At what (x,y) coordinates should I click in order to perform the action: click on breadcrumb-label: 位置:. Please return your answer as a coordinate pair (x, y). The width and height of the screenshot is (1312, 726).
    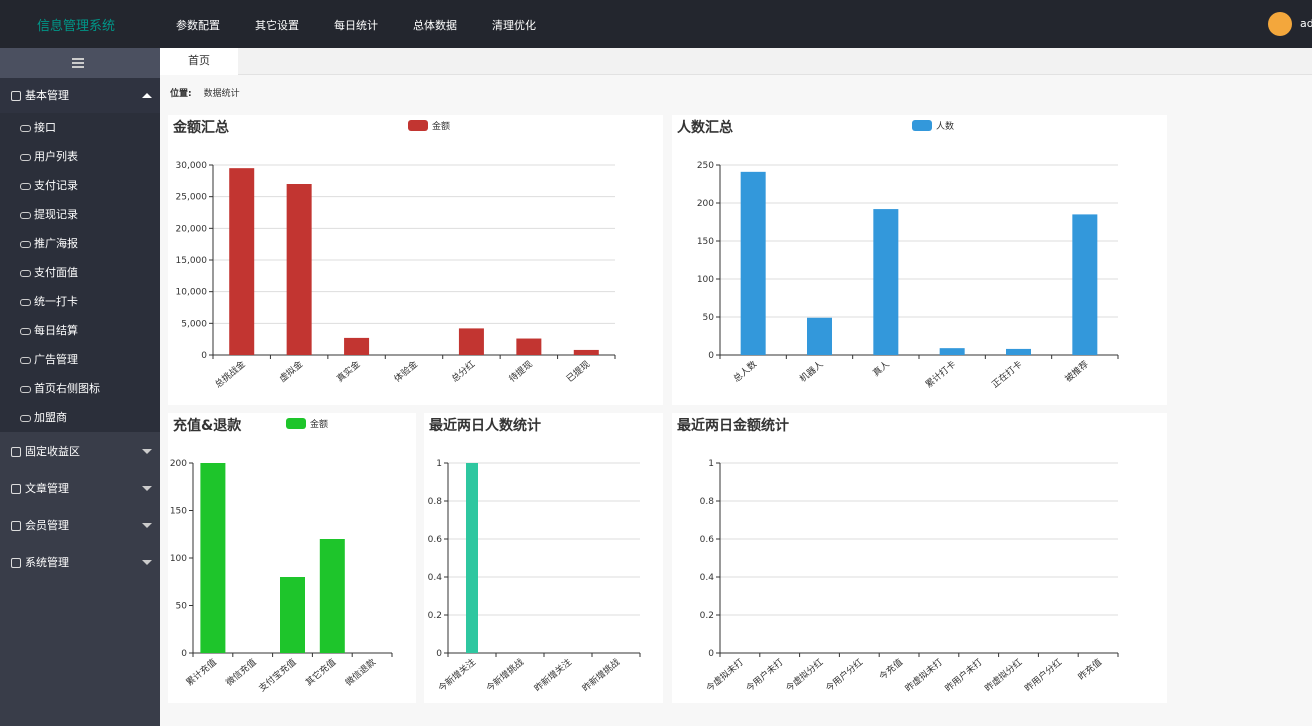
    Looking at the image, I should click on (181, 94).